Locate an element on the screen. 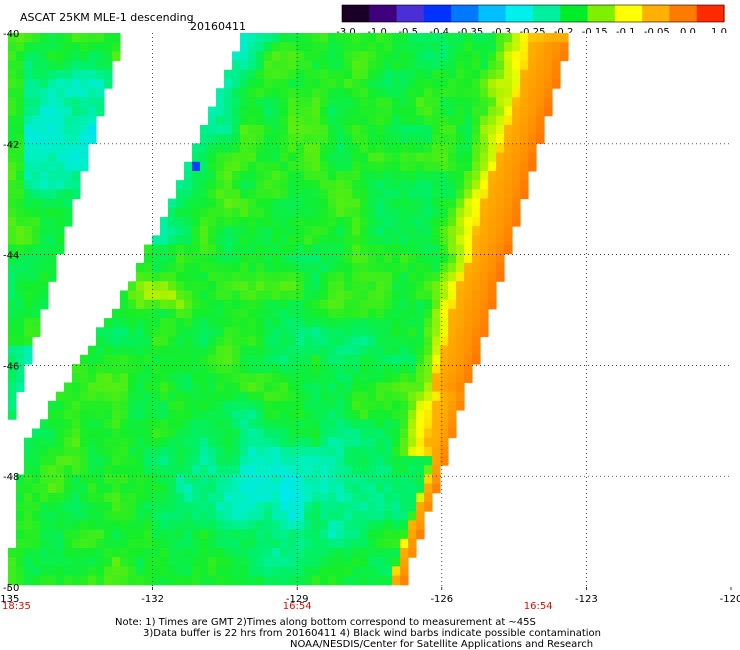  y-tick-label: -42 is located at coordinates (11, 145).